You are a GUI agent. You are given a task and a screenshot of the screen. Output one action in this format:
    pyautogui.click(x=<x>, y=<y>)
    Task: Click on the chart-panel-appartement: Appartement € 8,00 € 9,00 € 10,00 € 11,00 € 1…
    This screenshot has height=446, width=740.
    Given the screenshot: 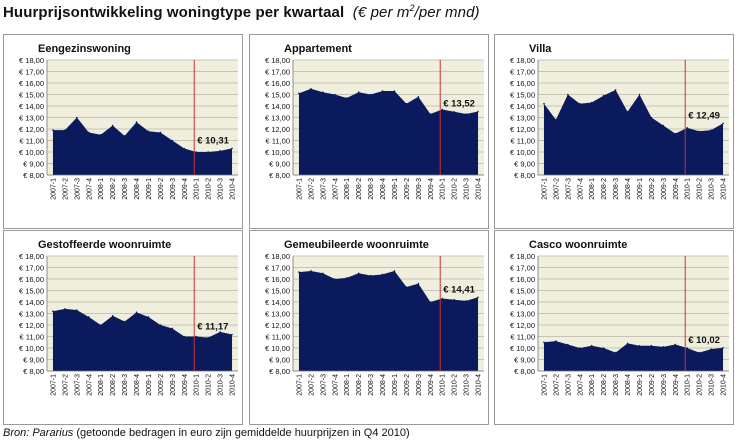 What is the action you would take?
    pyautogui.click(x=369, y=131)
    